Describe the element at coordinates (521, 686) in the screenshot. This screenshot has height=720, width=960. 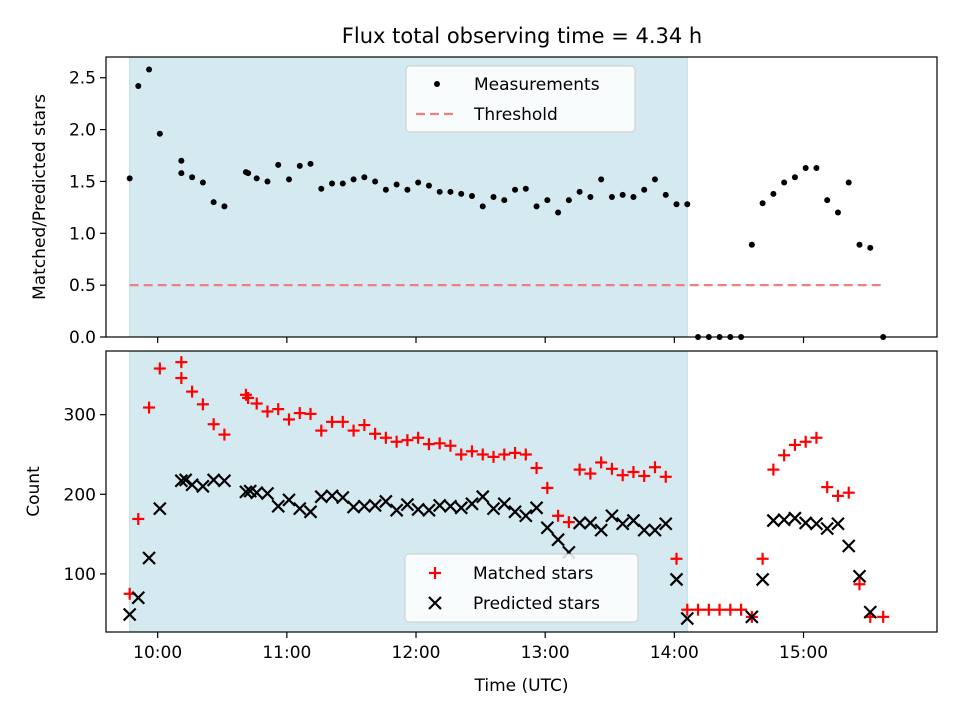
I see `x-axis-label: Time (UTC)` at that location.